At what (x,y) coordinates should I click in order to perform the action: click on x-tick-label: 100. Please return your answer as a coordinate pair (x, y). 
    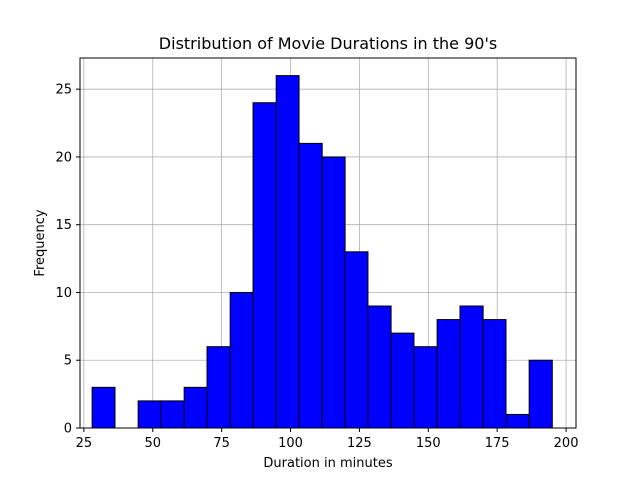
    Looking at the image, I should click on (290, 443).